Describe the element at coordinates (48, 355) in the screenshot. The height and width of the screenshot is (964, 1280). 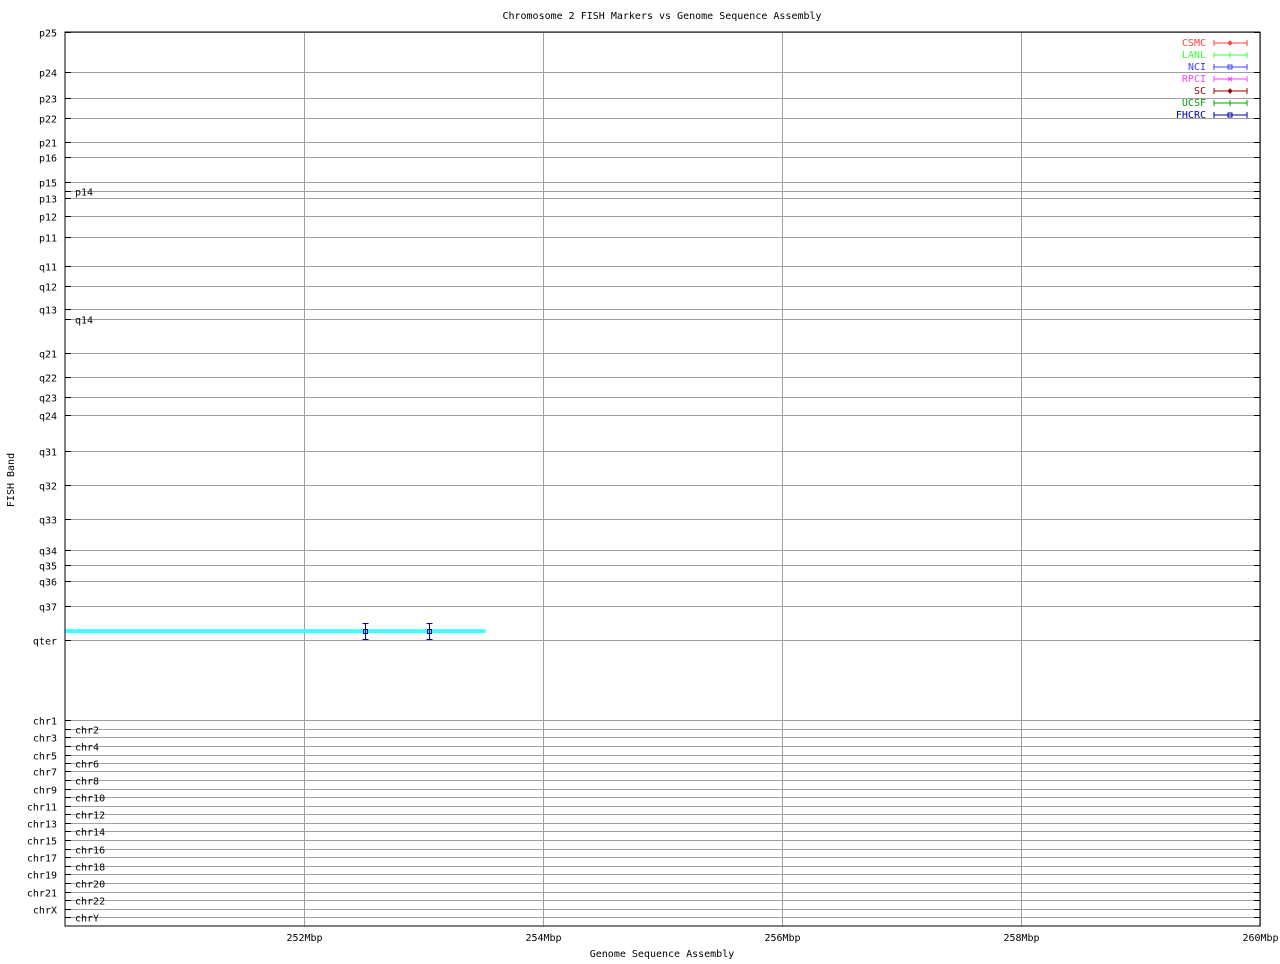
I see `y-tick-label: q21` at that location.